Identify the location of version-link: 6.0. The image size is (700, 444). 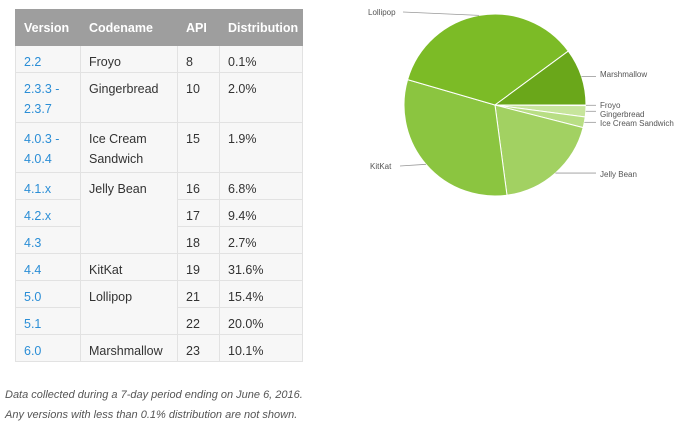
(48, 348).